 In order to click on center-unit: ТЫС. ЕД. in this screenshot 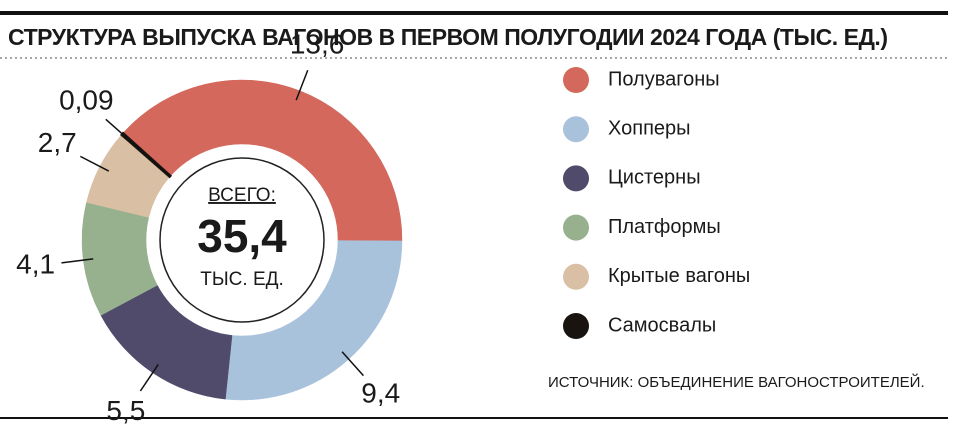, I will do `click(242, 279)`.